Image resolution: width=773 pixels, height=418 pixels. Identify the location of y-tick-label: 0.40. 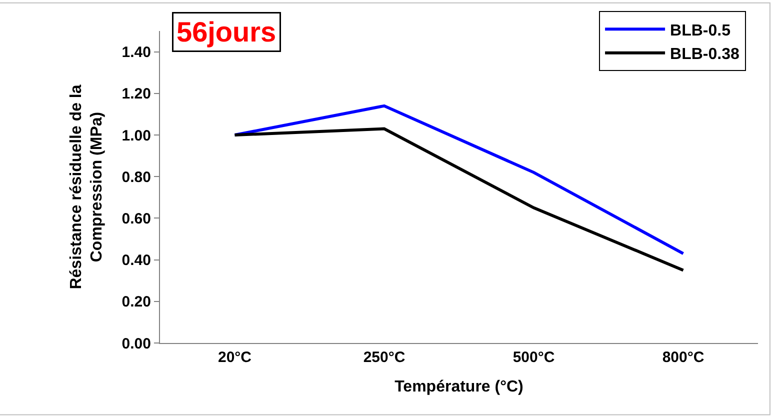
(136, 261).